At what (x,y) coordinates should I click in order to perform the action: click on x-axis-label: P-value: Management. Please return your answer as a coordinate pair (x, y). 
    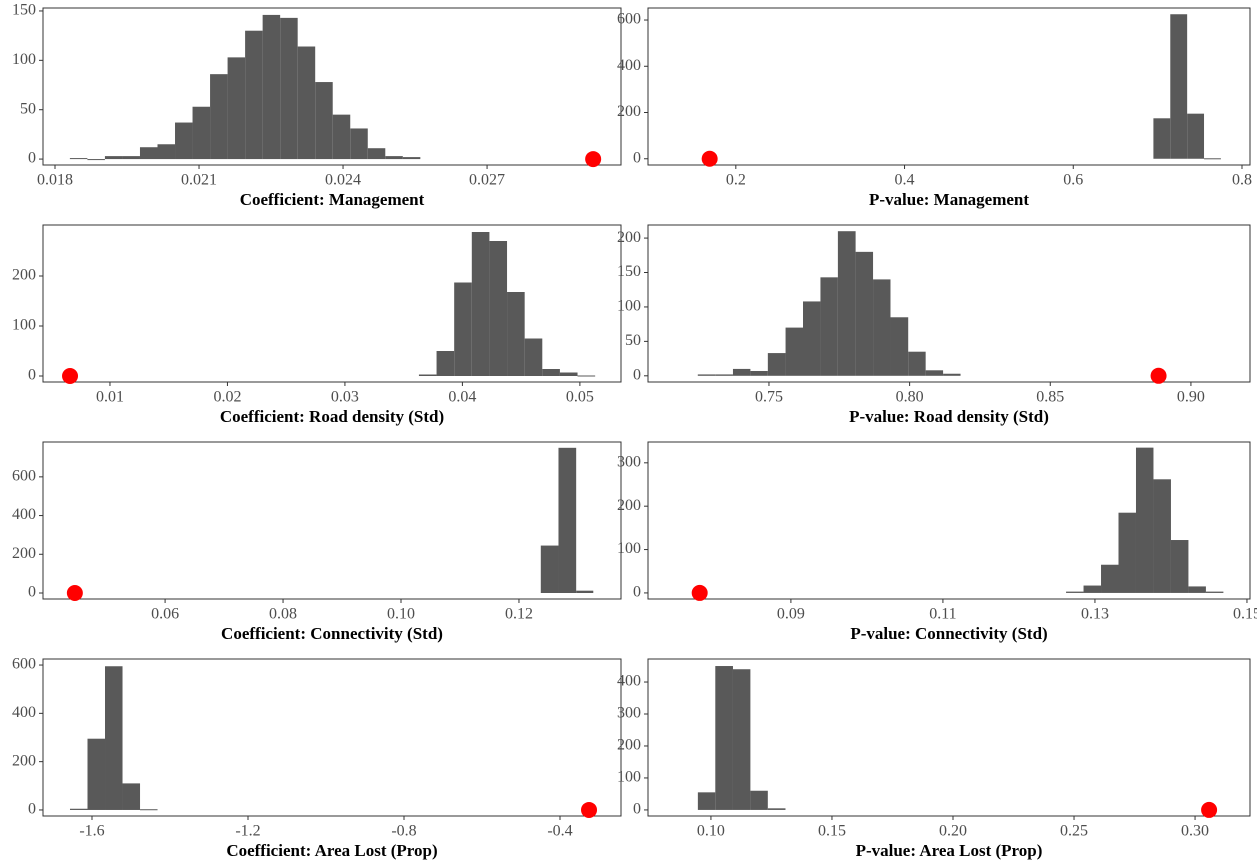
    Looking at the image, I should click on (949, 199).